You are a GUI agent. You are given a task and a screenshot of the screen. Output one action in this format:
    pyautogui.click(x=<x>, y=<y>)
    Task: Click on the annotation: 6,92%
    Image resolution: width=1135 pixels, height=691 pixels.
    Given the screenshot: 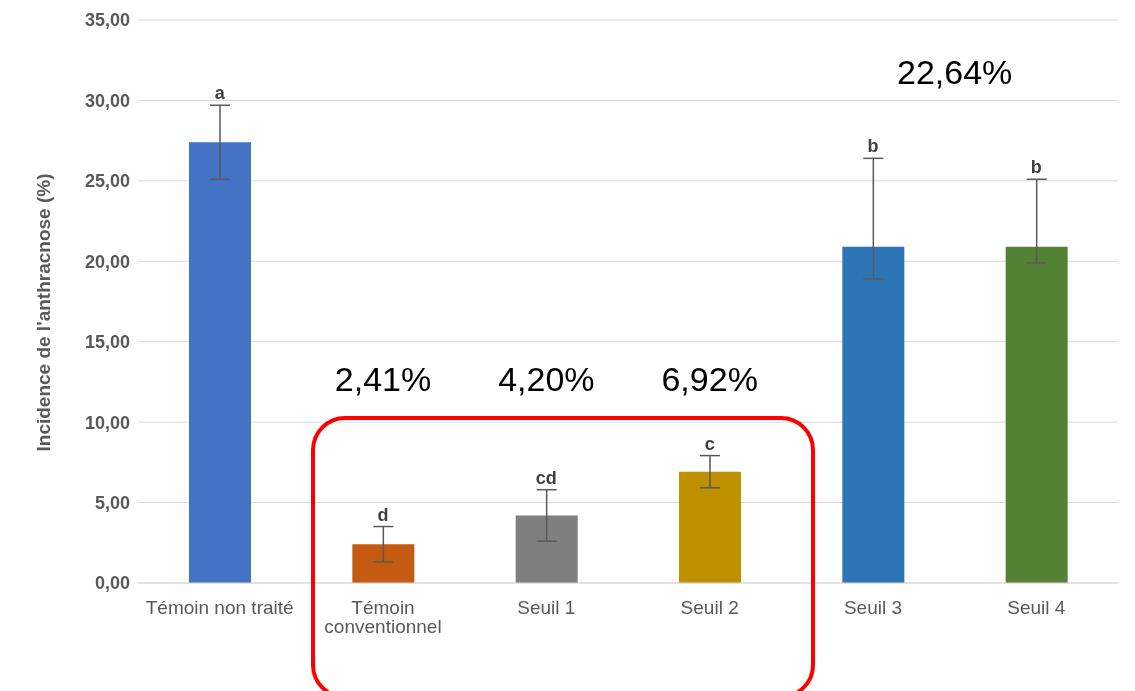 What is the action you would take?
    pyautogui.click(x=709, y=379)
    